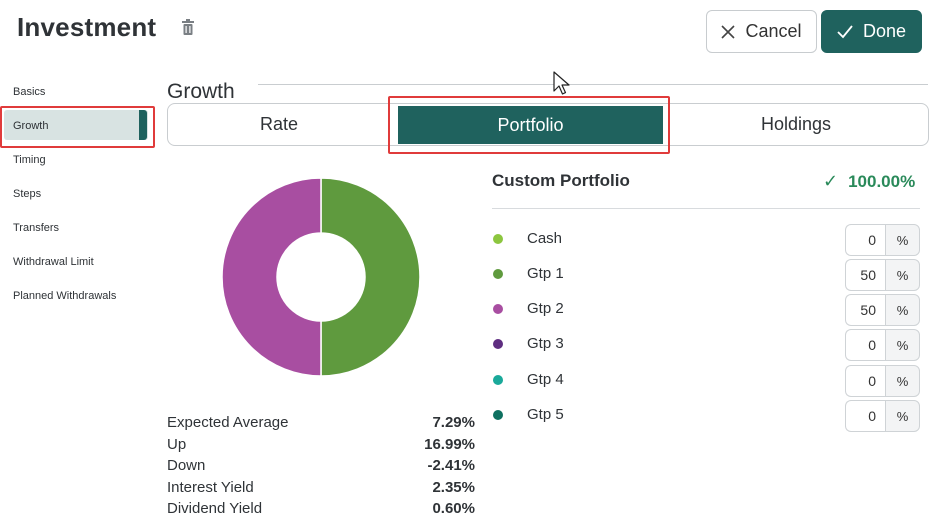 The height and width of the screenshot is (532, 940). Describe the element at coordinates (453, 508) in the screenshot. I see `stat-value: 0.60%` at that location.